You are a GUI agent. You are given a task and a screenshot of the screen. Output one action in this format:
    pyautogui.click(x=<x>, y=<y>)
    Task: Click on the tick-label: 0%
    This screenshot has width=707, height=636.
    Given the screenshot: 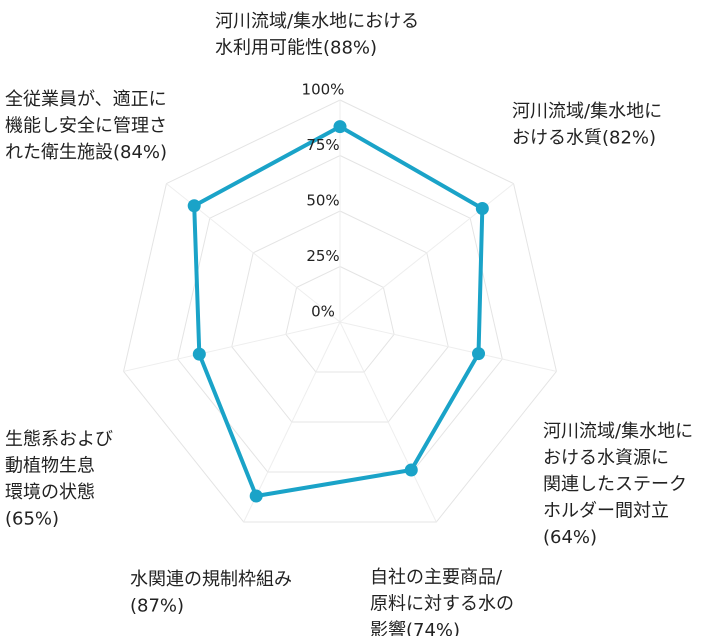 What is the action you would take?
    pyautogui.click(x=323, y=312)
    